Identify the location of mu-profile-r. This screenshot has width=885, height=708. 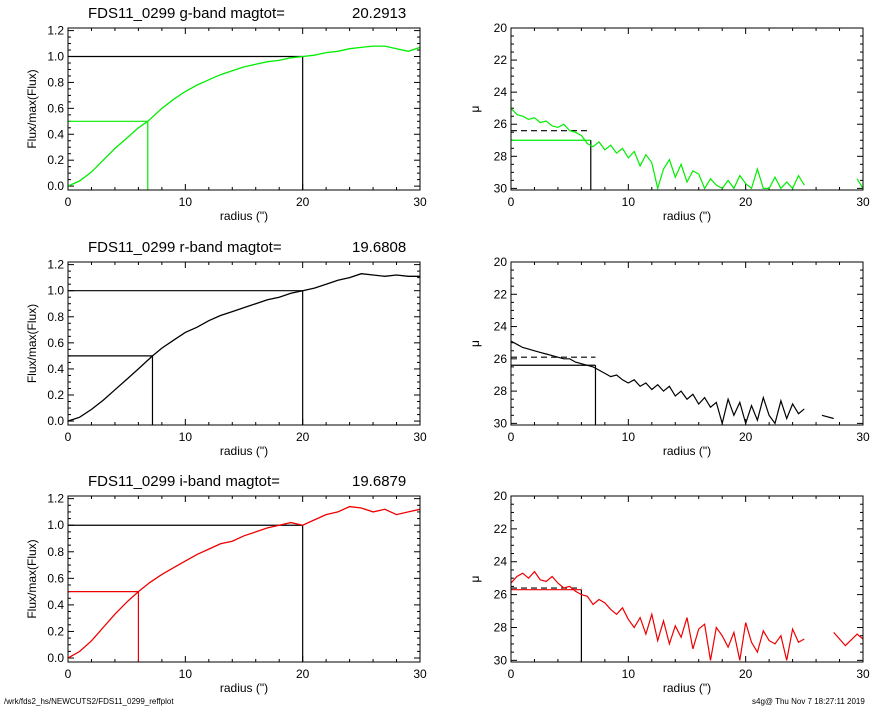
(684, 382).